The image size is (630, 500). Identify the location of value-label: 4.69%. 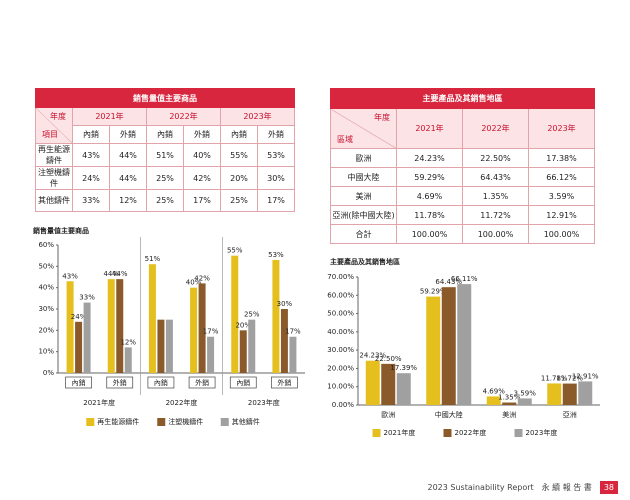
(494, 391).